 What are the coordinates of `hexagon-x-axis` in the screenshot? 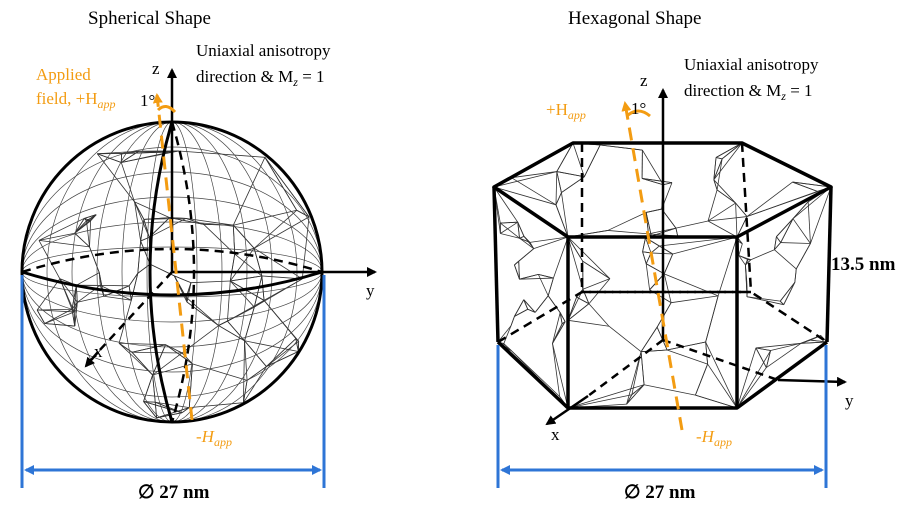 It's located at (567, 410).